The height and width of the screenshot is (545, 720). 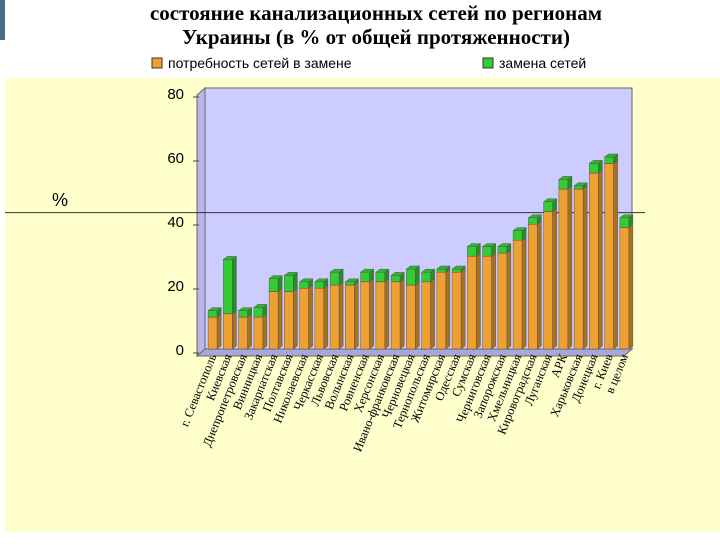 What do you see at coordinates (175, 286) in the screenshot?
I see `y-tick-label: 20` at bounding box center [175, 286].